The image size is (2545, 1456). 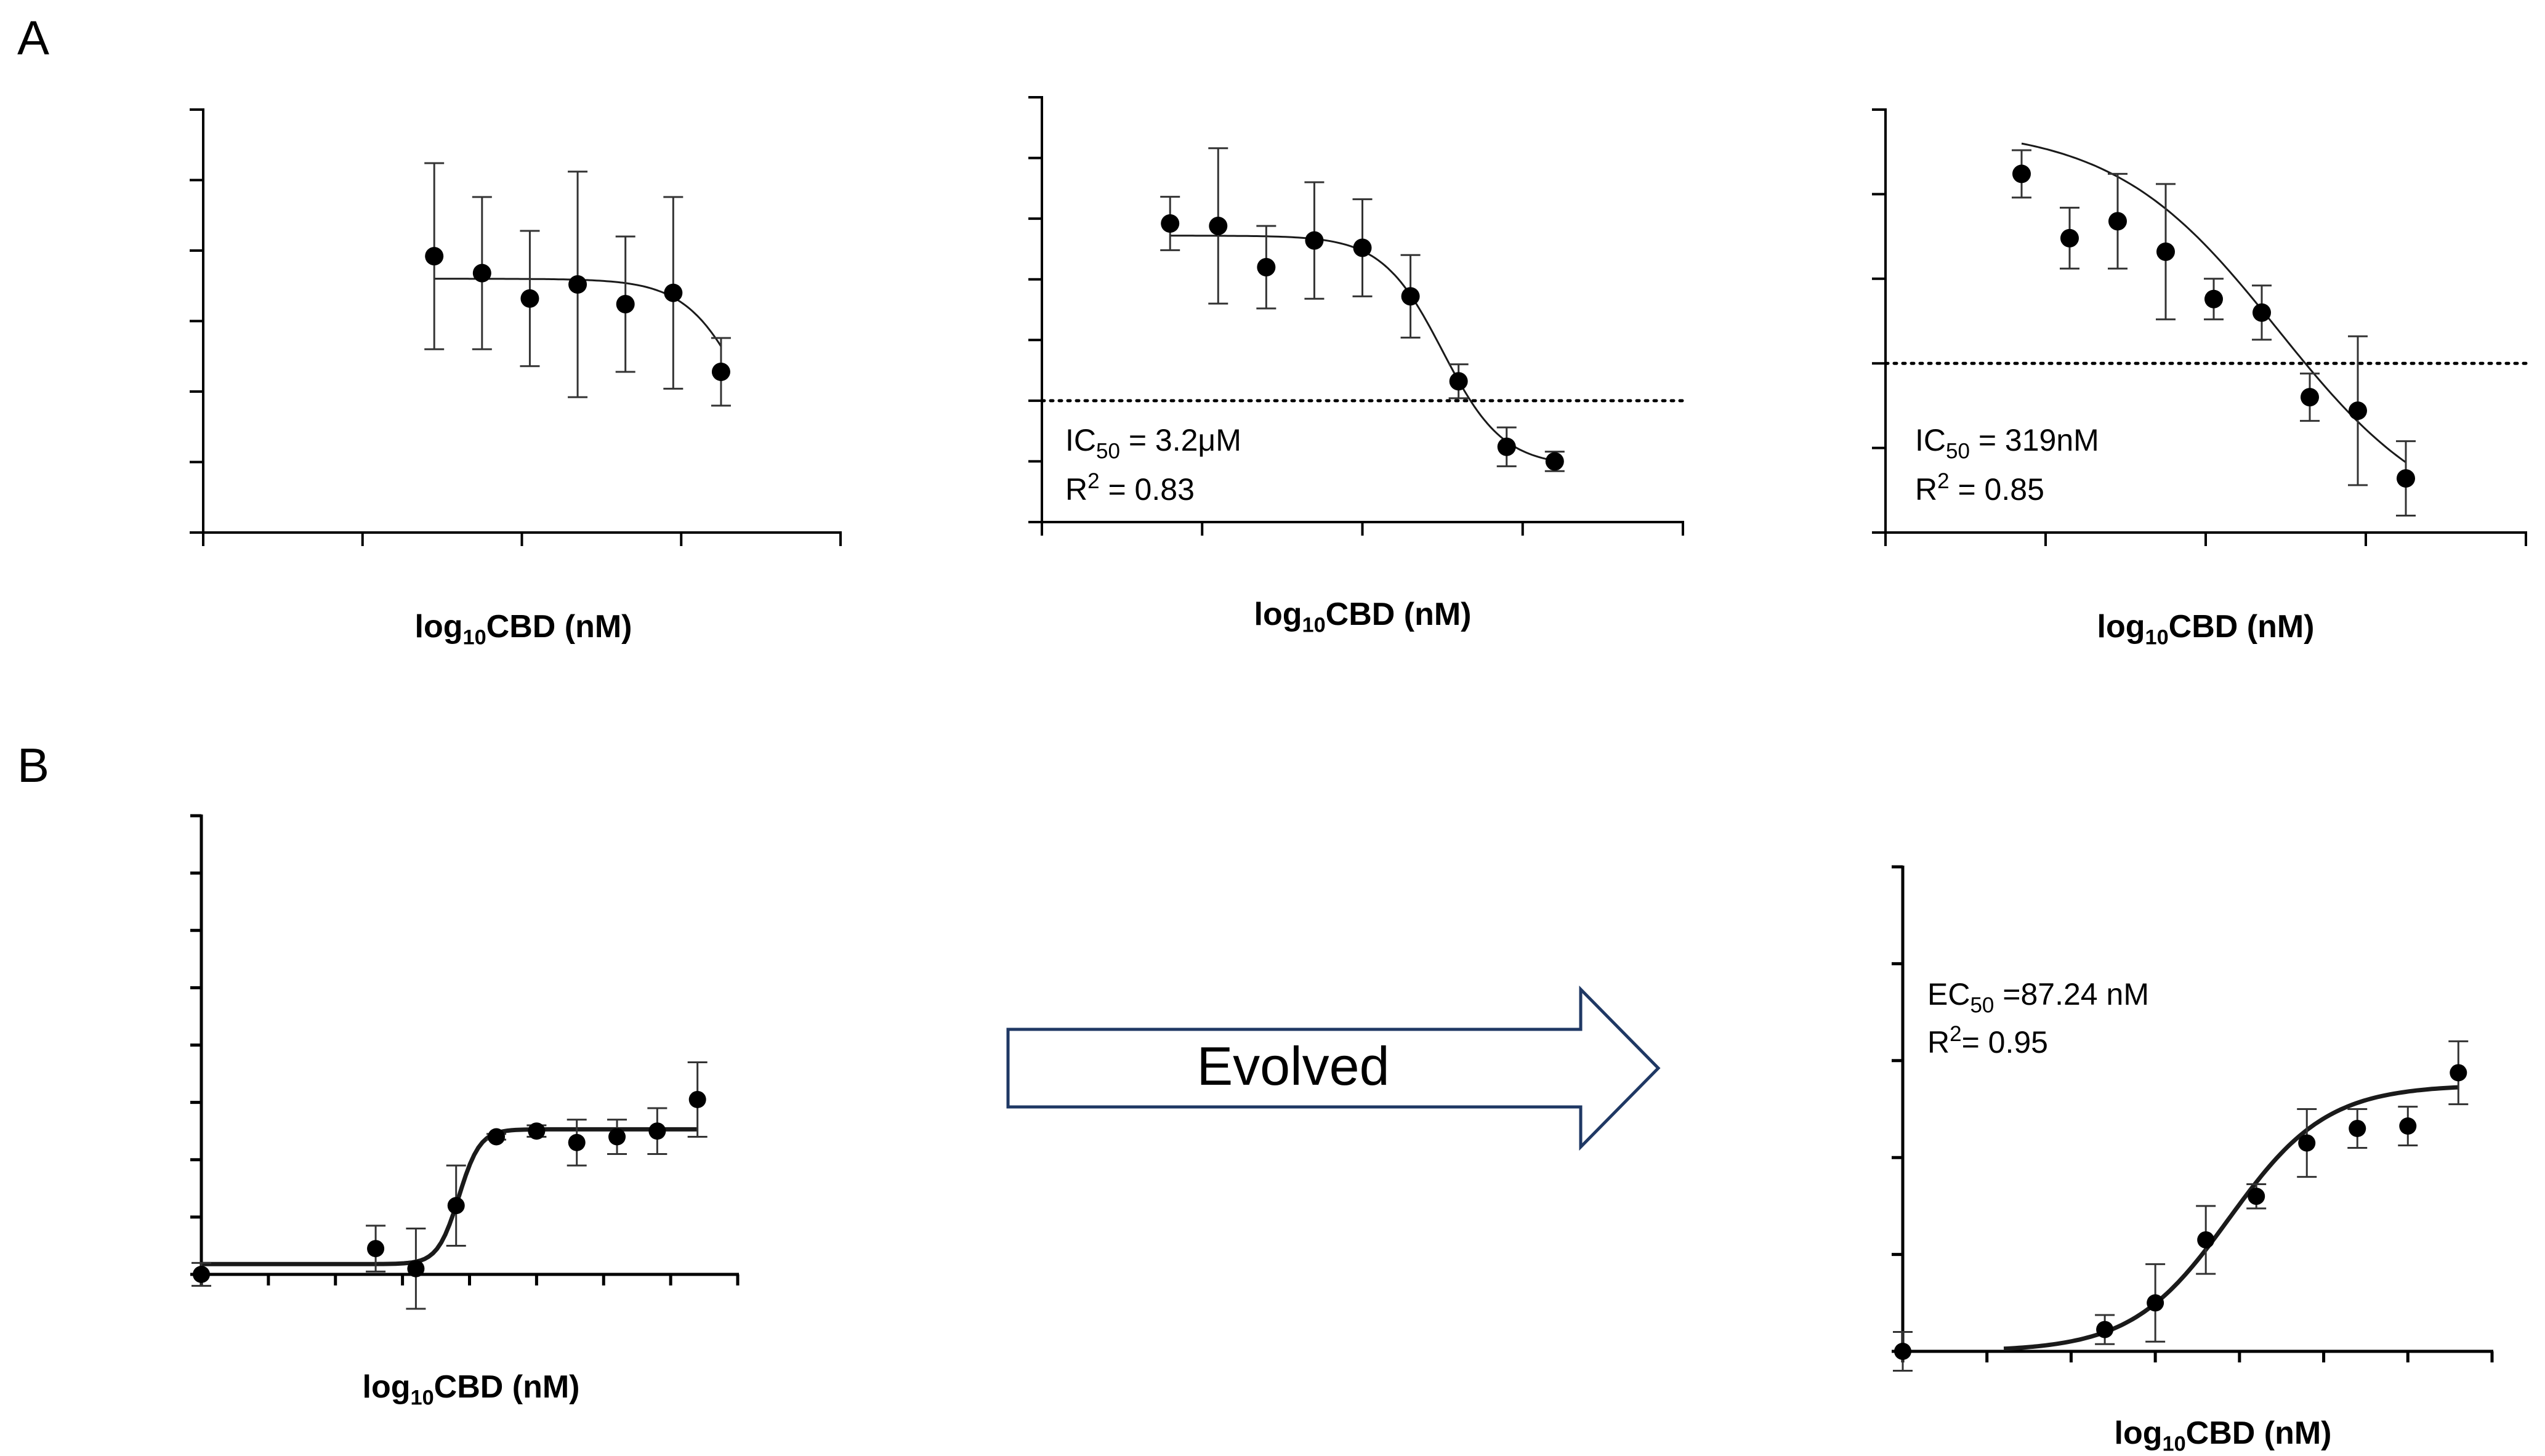 I want to click on potency-annotation: IC50 = 319nM, so click(x=2007, y=443).